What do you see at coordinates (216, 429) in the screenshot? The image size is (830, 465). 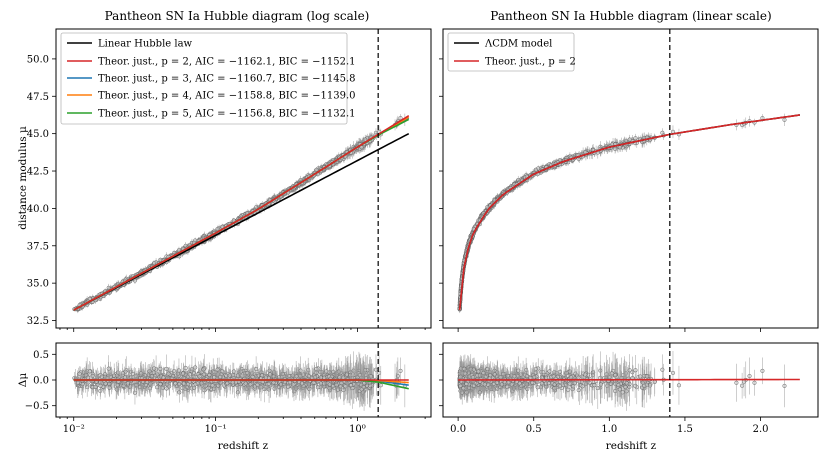 I see `x-tick-label: 10⁻¹` at bounding box center [216, 429].